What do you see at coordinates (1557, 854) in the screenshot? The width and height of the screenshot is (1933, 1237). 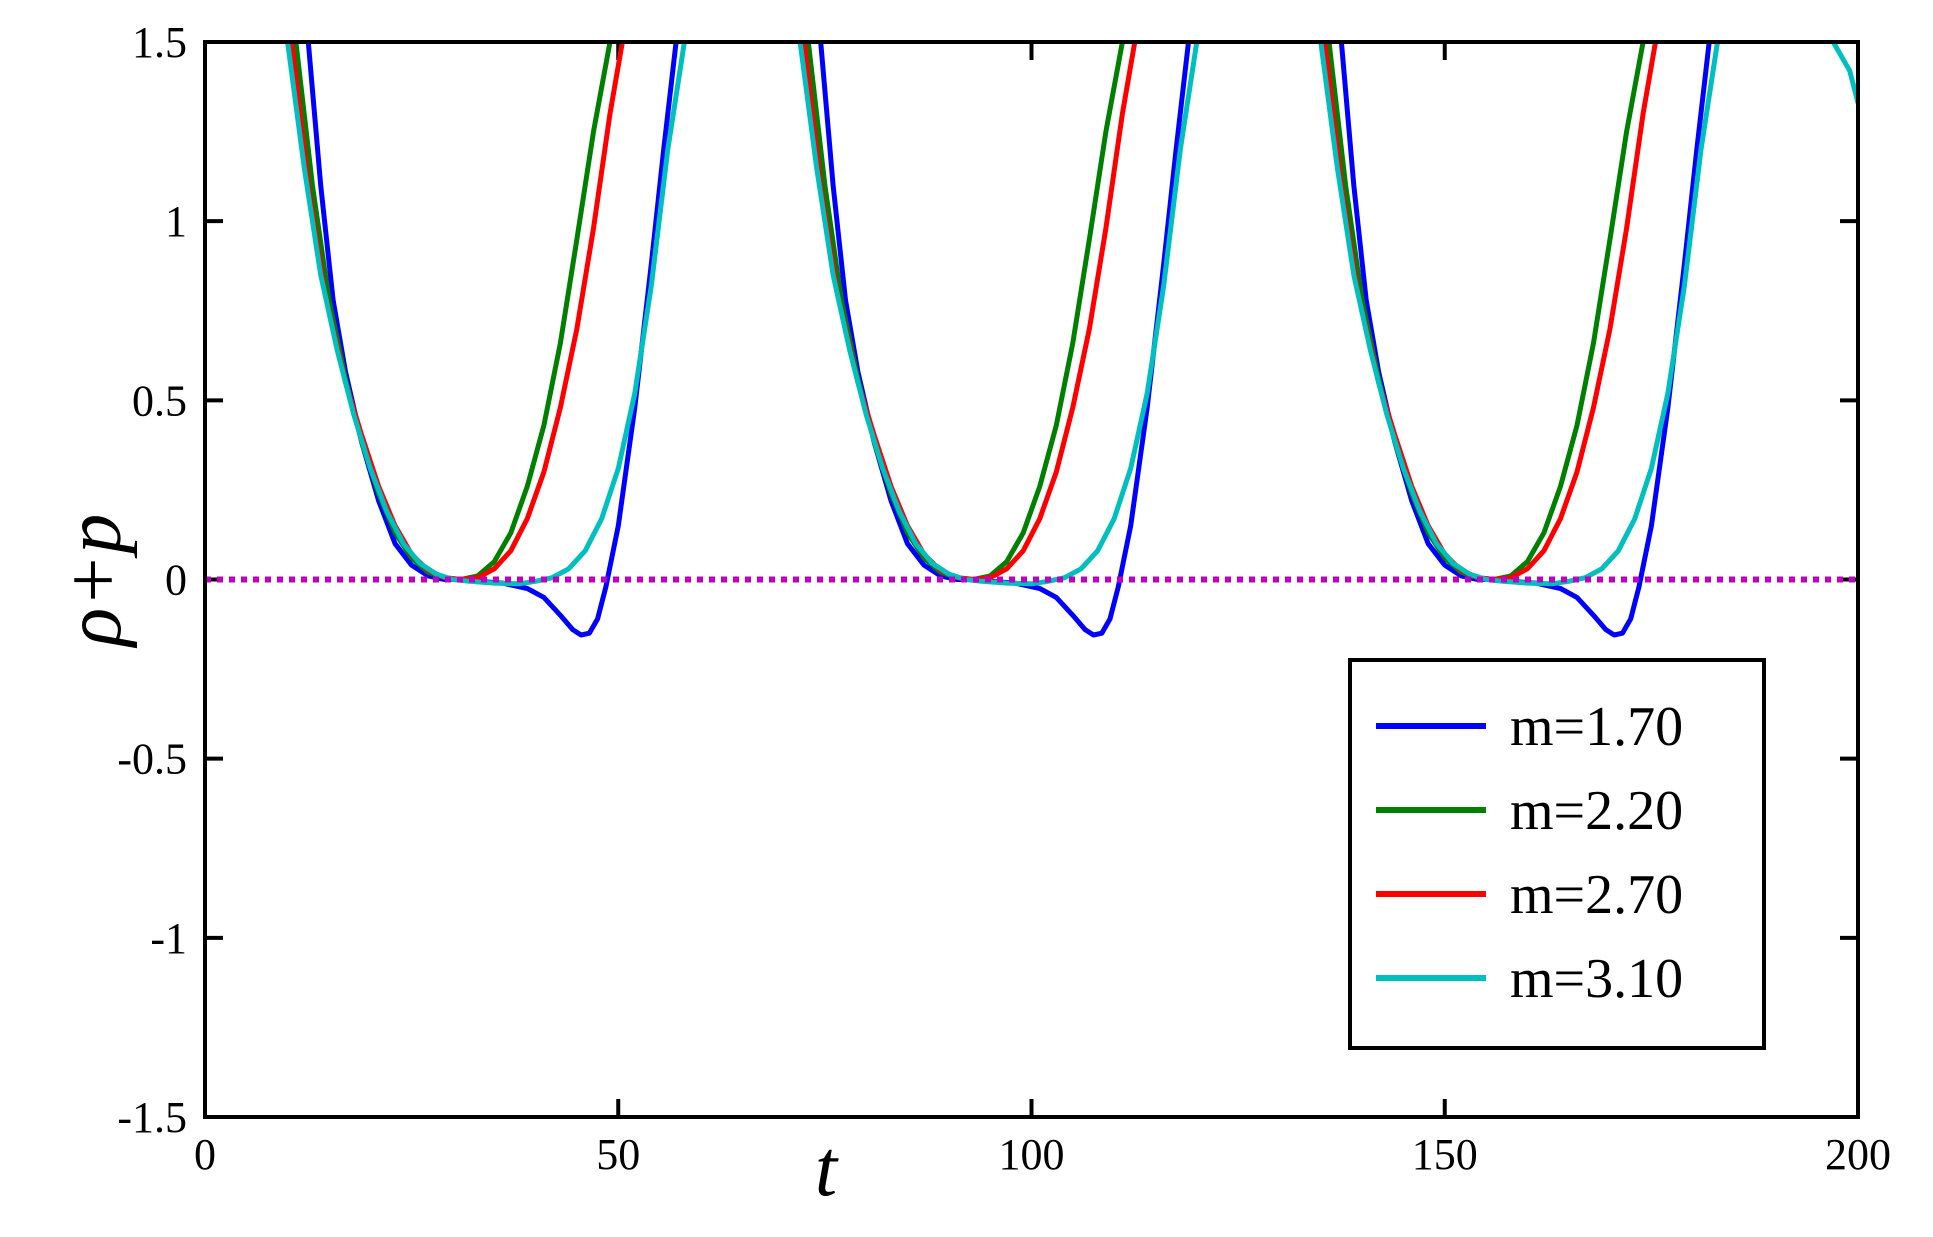 I see `legend: m=1.70 m=2.20 m=2.70 m=3.10` at bounding box center [1557, 854].